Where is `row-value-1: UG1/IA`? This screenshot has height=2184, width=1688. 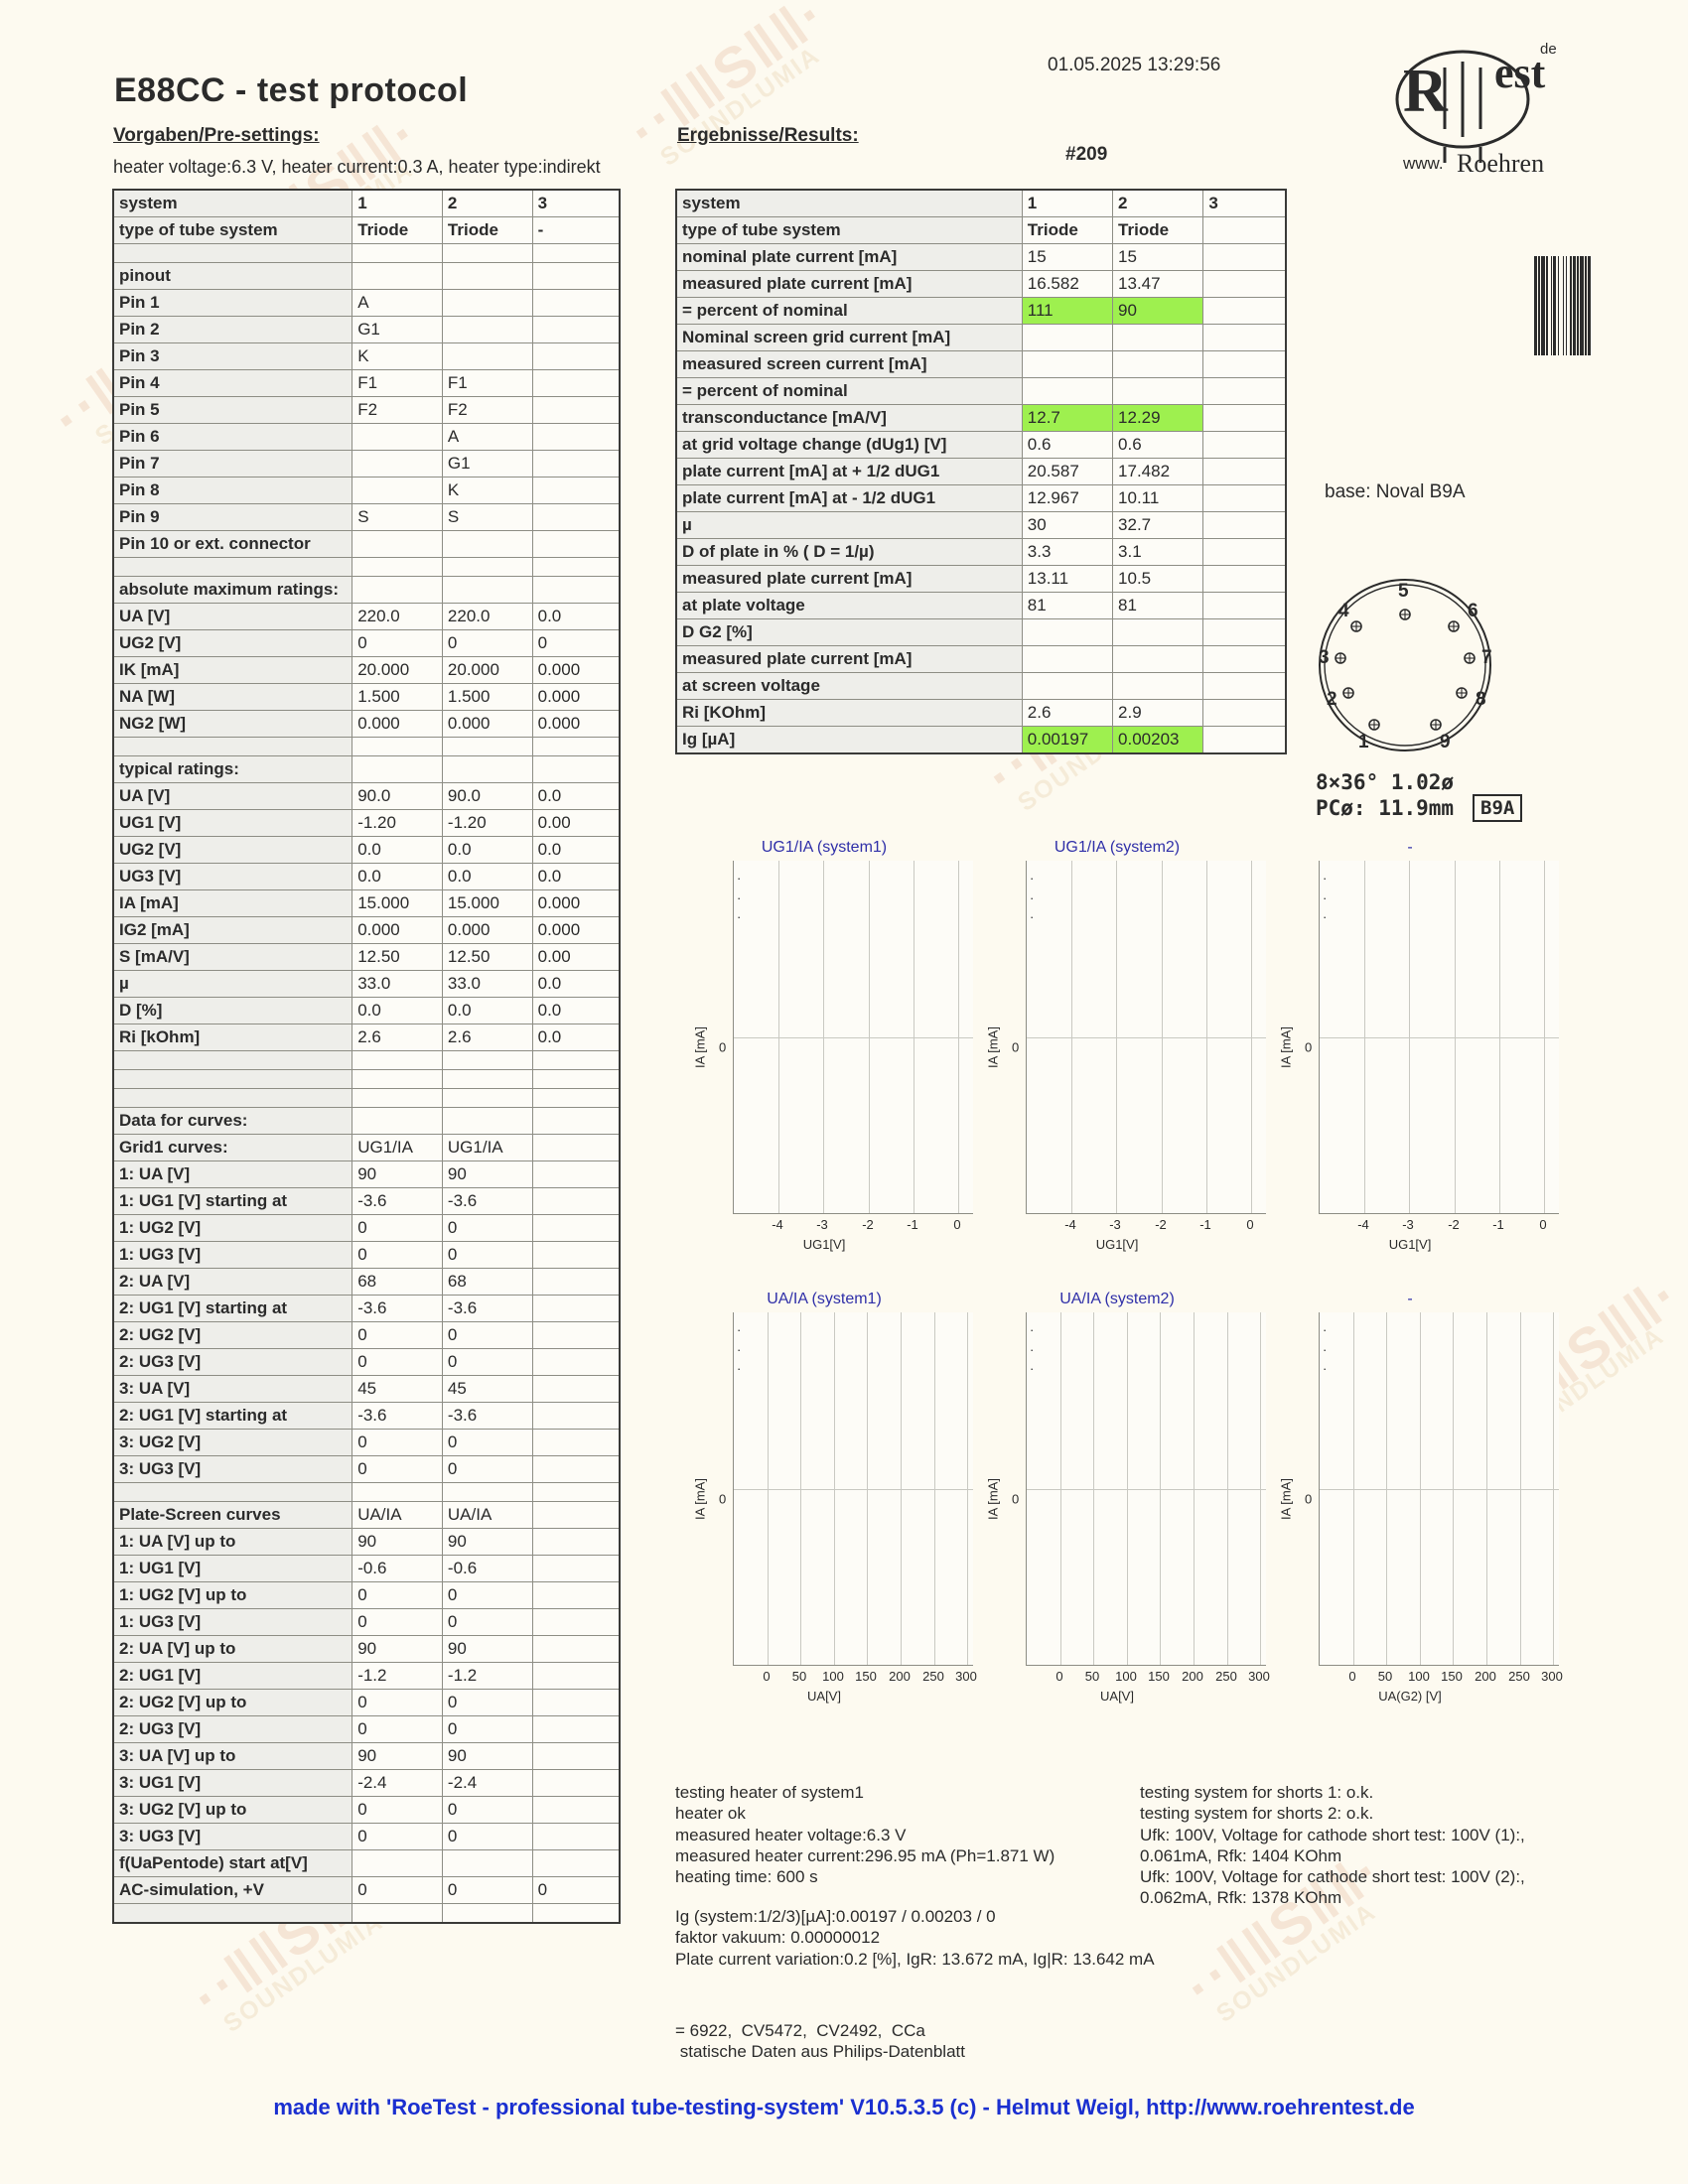
row-value-1: UG1/IA is located at coordinates (397, 1147).